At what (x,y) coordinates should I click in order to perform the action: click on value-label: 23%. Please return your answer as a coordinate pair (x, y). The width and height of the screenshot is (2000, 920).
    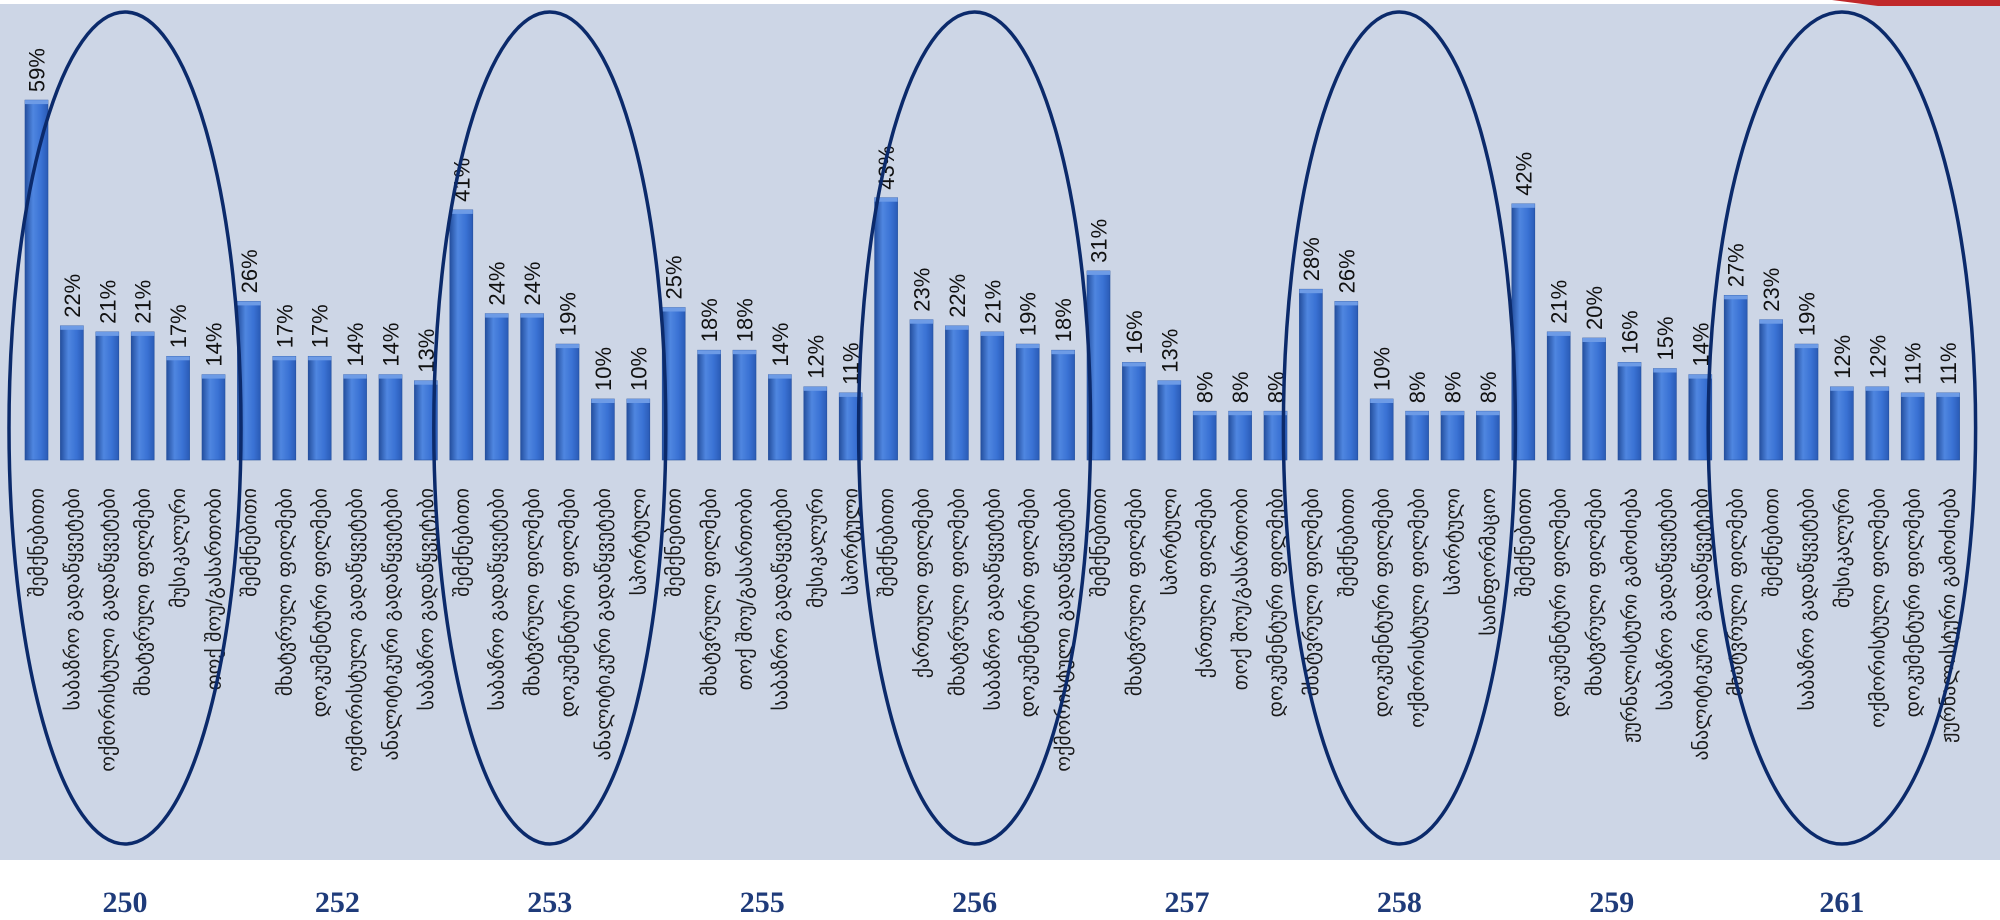
    Looking at the image, I should click on (1771, 290).